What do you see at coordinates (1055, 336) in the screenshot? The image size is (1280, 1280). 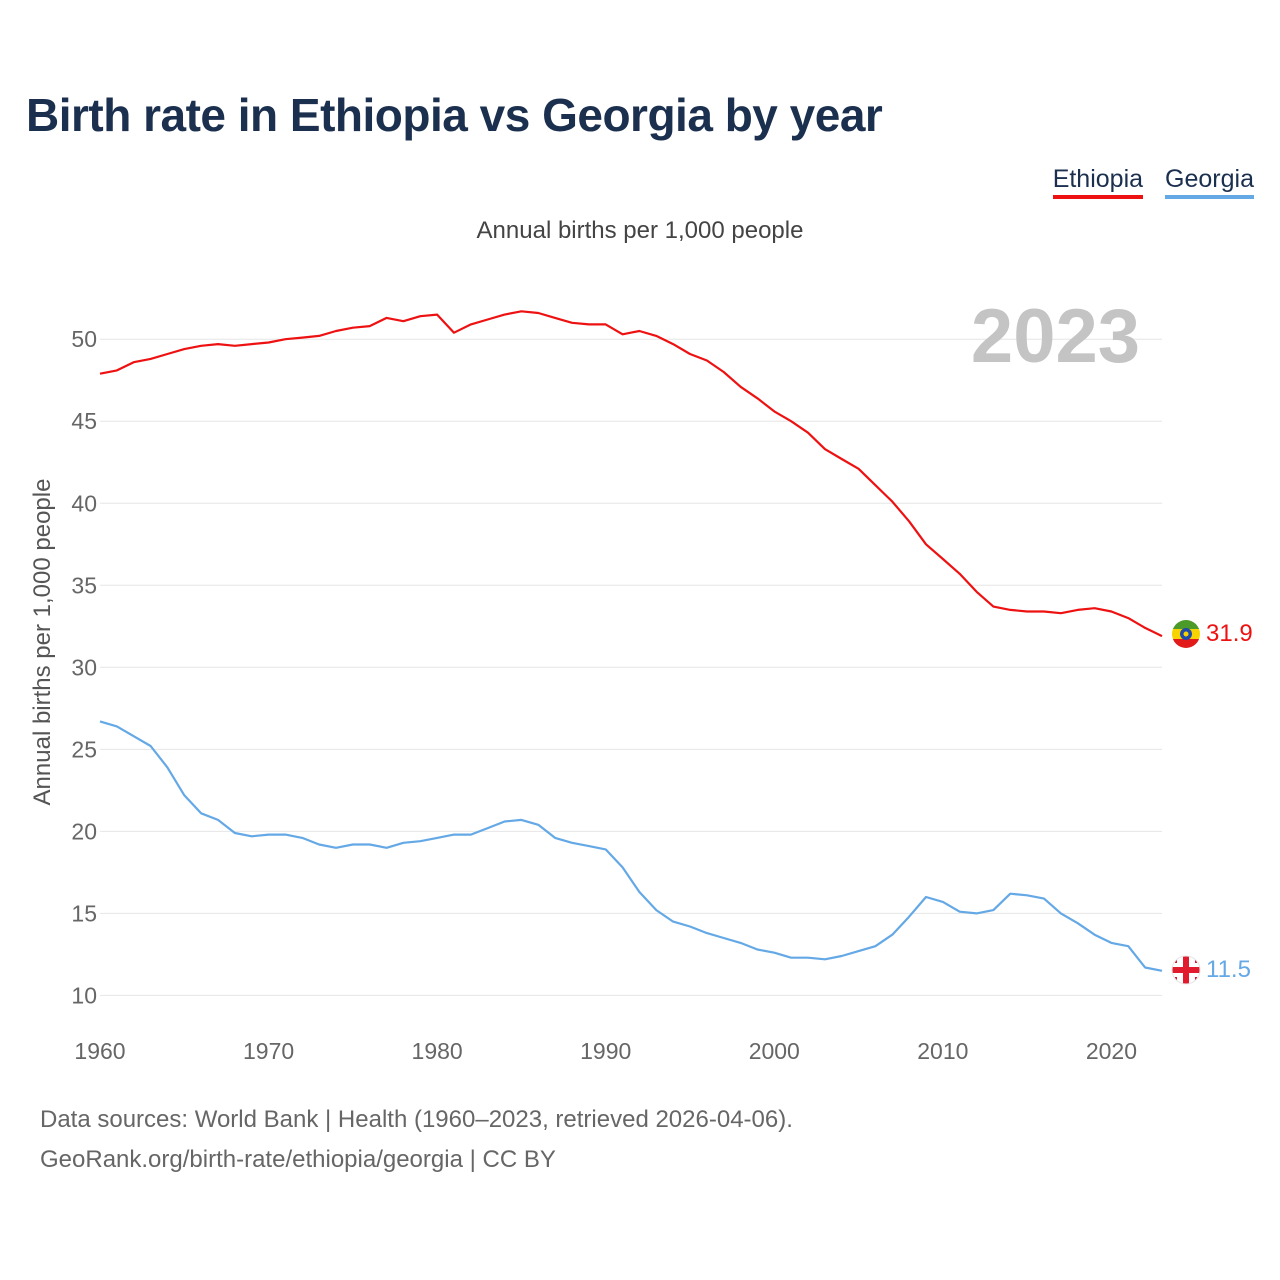 I see `year-label: 2023` at bounding box center [1055, 336].